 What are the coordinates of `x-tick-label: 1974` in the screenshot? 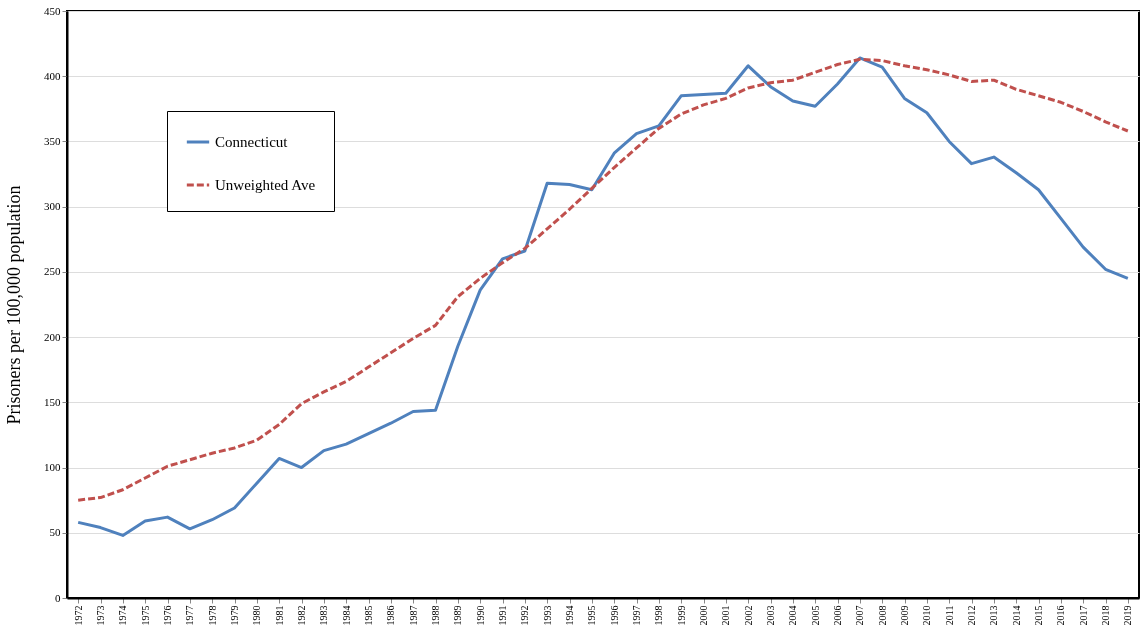 It's located at (123, 615).